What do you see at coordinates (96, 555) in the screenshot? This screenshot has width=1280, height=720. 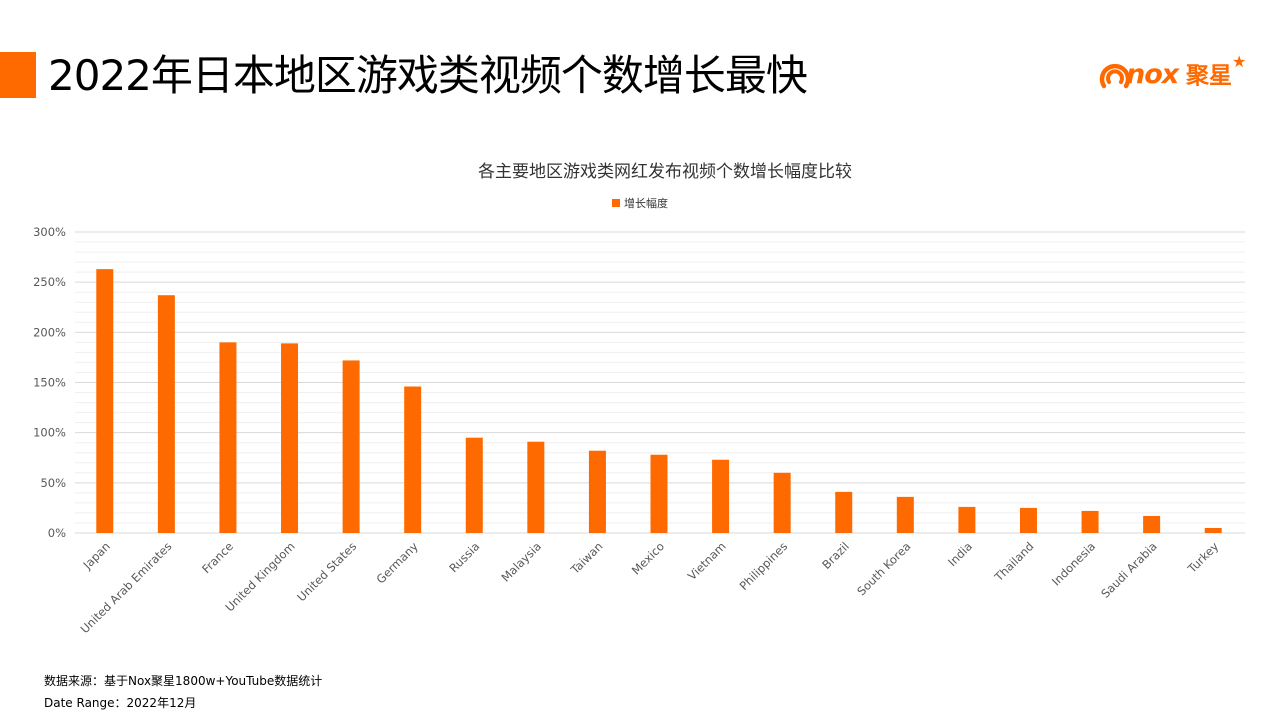 I see `x-tick-label: Japan` at bounding box center [96, 555].